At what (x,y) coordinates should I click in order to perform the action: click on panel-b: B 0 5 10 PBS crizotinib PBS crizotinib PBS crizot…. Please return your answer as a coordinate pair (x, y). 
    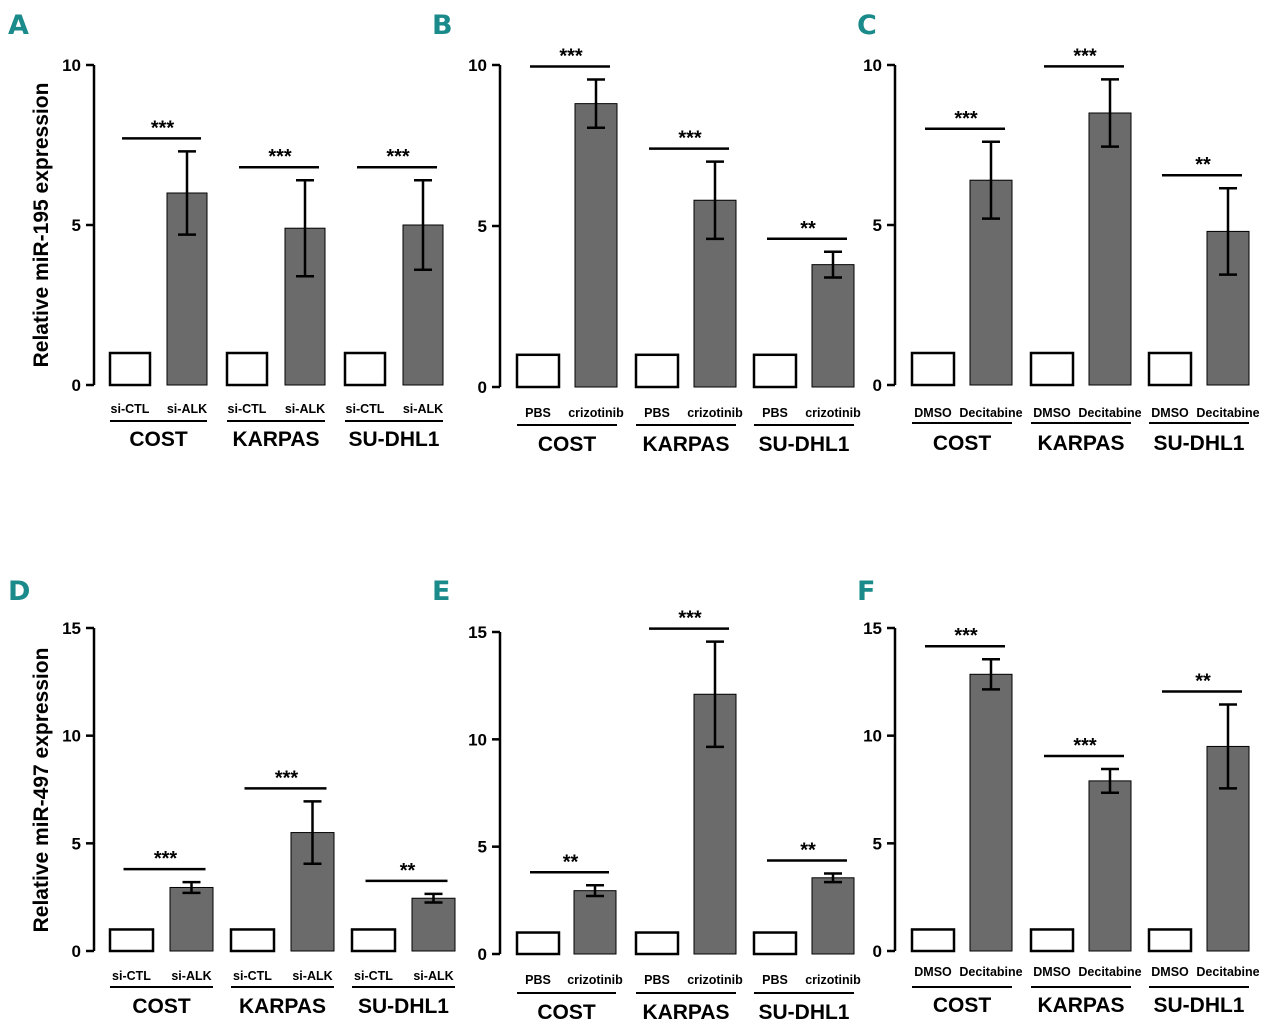
    Looking at the image, I should click on (646, 233).